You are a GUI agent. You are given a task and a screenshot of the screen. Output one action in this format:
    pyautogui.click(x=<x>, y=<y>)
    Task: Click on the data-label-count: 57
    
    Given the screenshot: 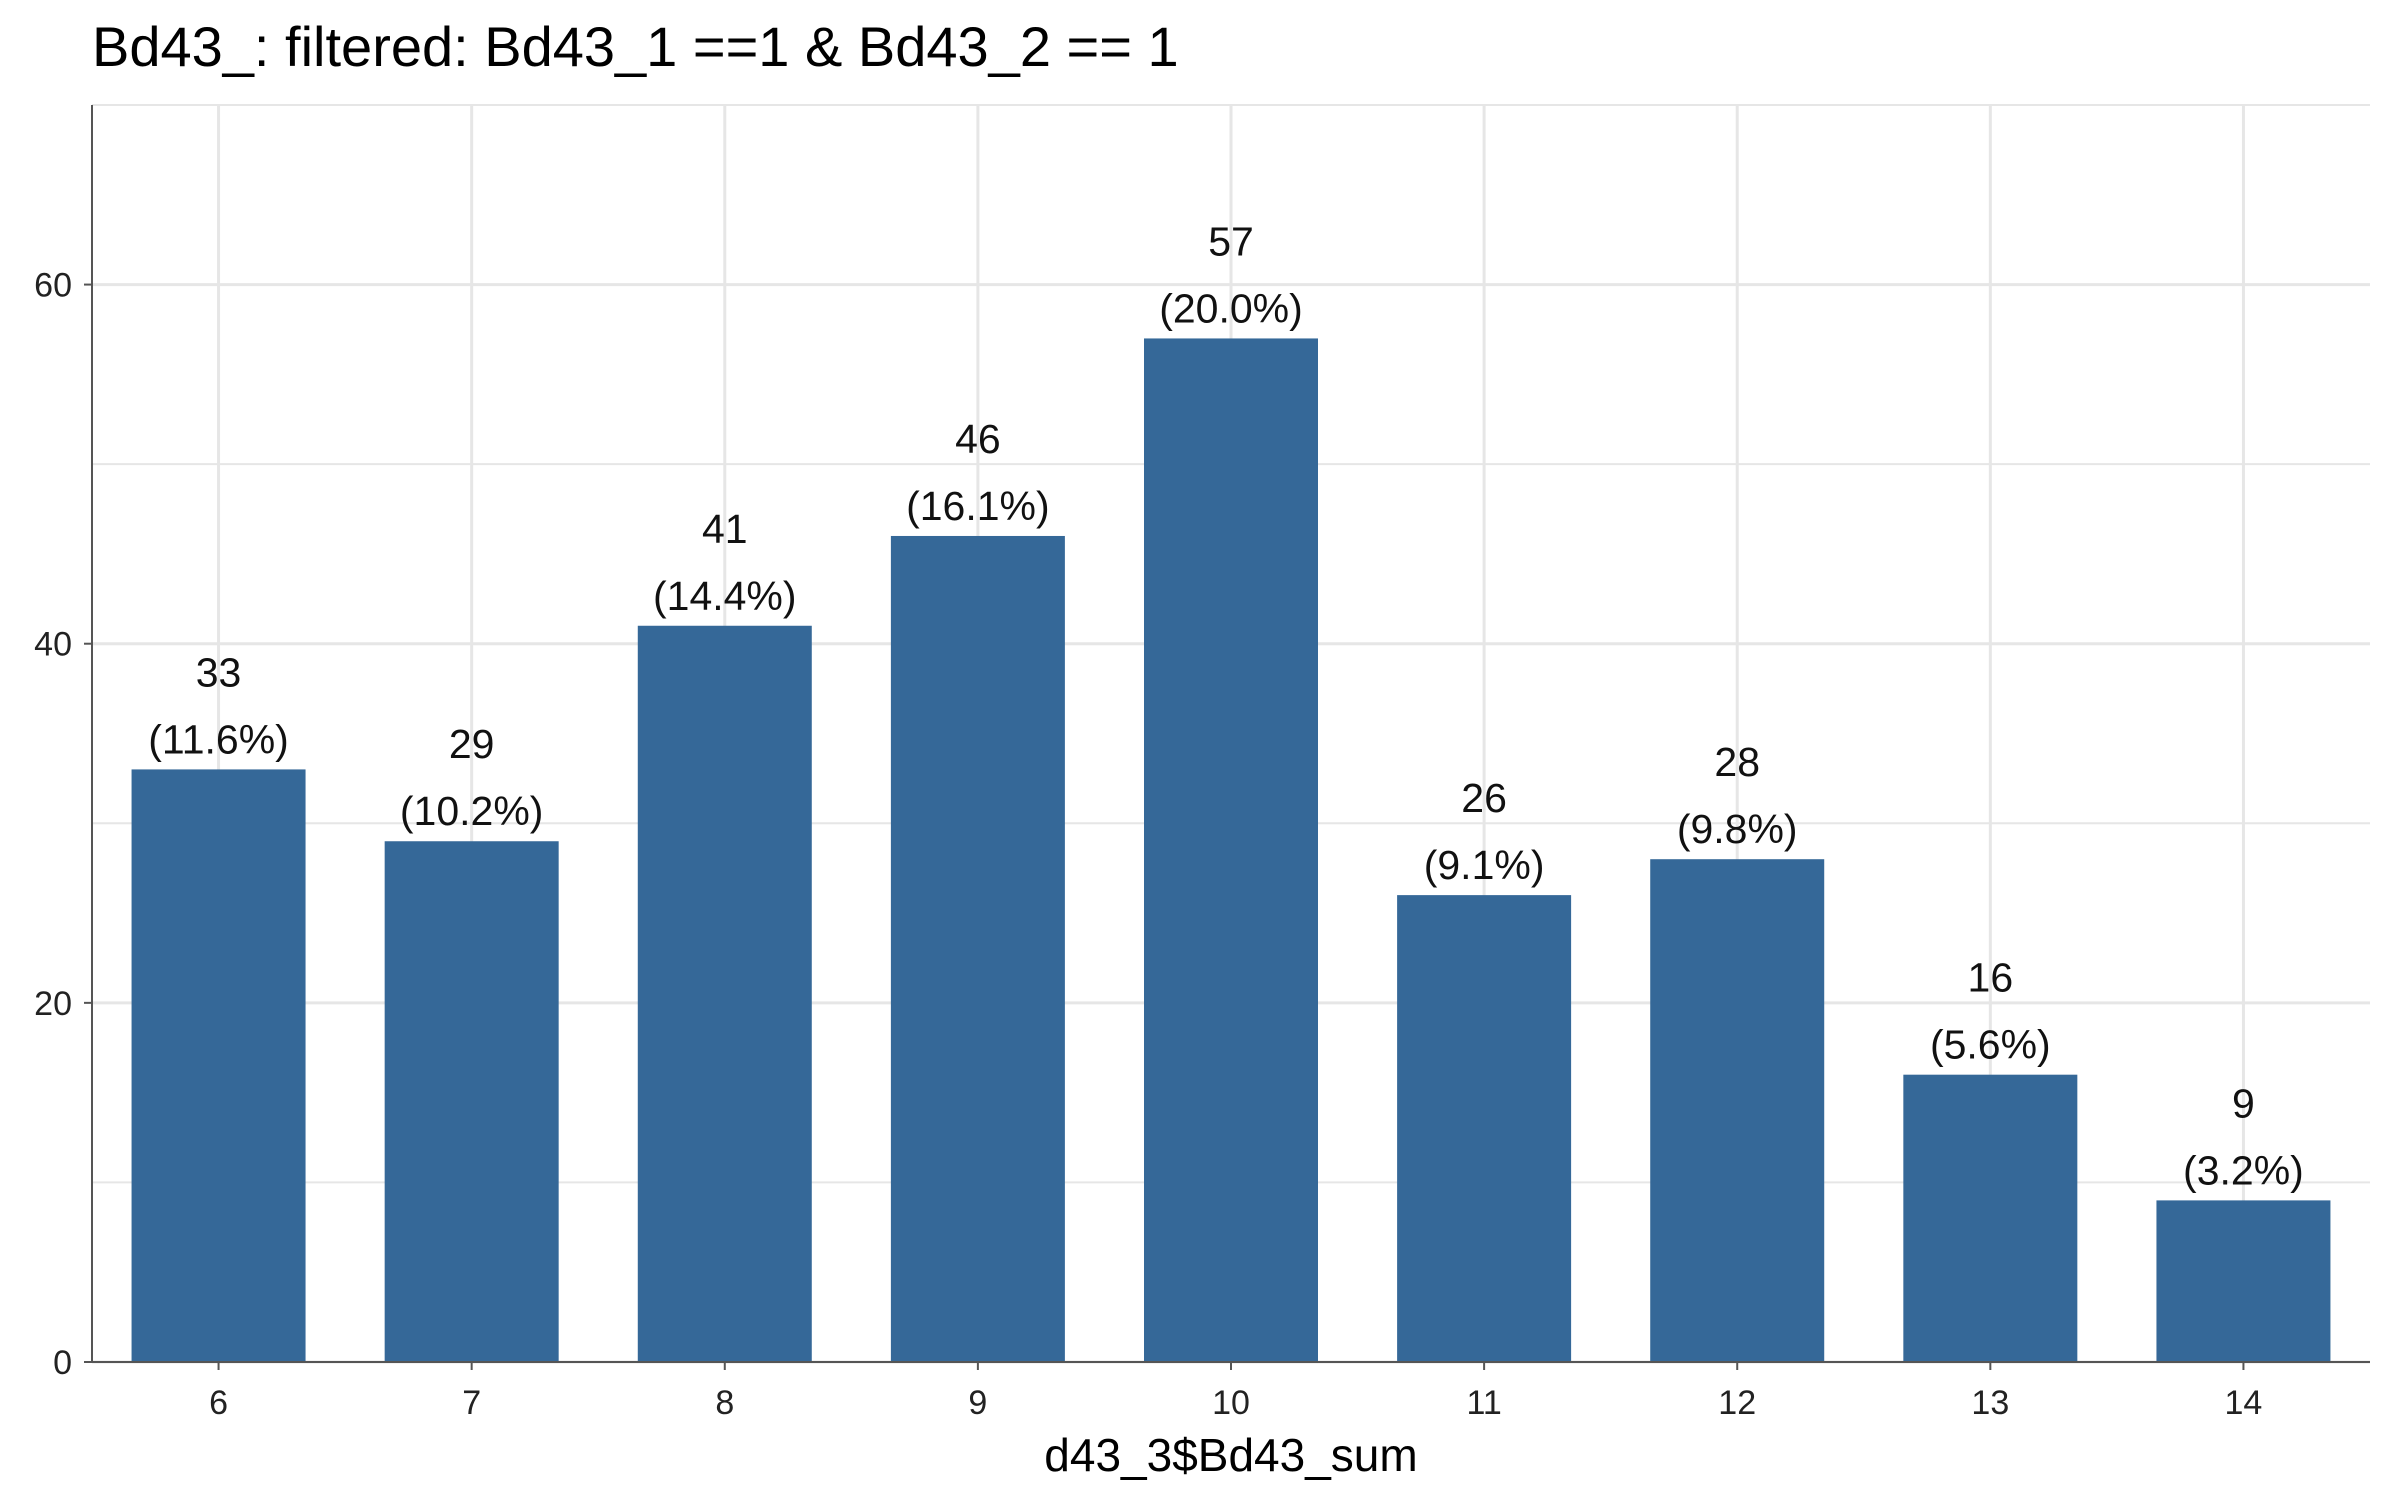 What is the action you would take?
    pyautogui.click(x=1231, y=241)
    